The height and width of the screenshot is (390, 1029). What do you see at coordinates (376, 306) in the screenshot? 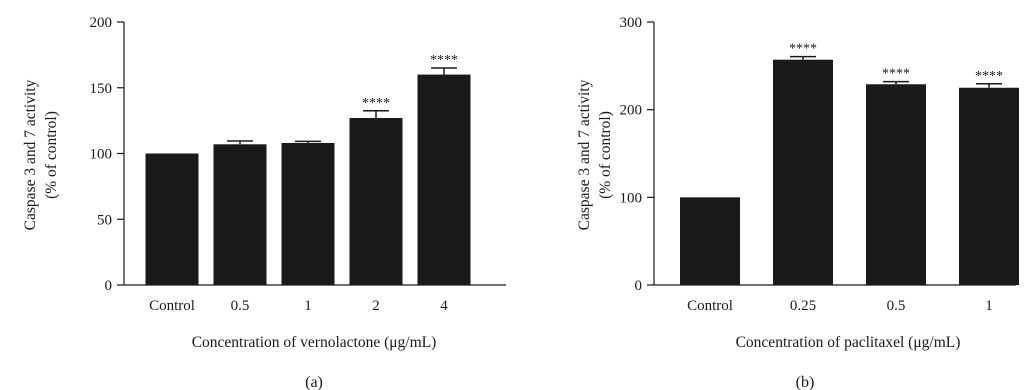
I see `x-tick-label-a: 2` at bounding box center [376, 306].